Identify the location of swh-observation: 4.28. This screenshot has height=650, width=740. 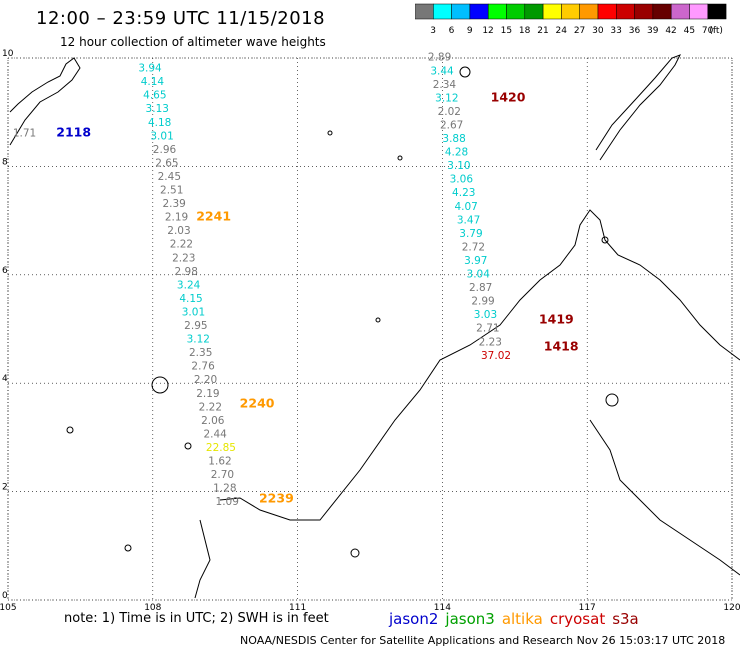
(456, 153).